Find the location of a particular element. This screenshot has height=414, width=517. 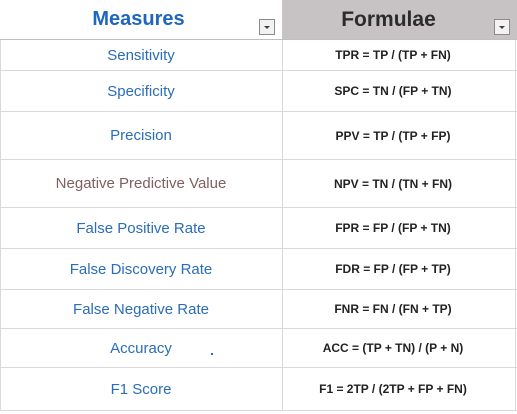

measure-name: False Discovery Rate is located at coordinates (141, 269).